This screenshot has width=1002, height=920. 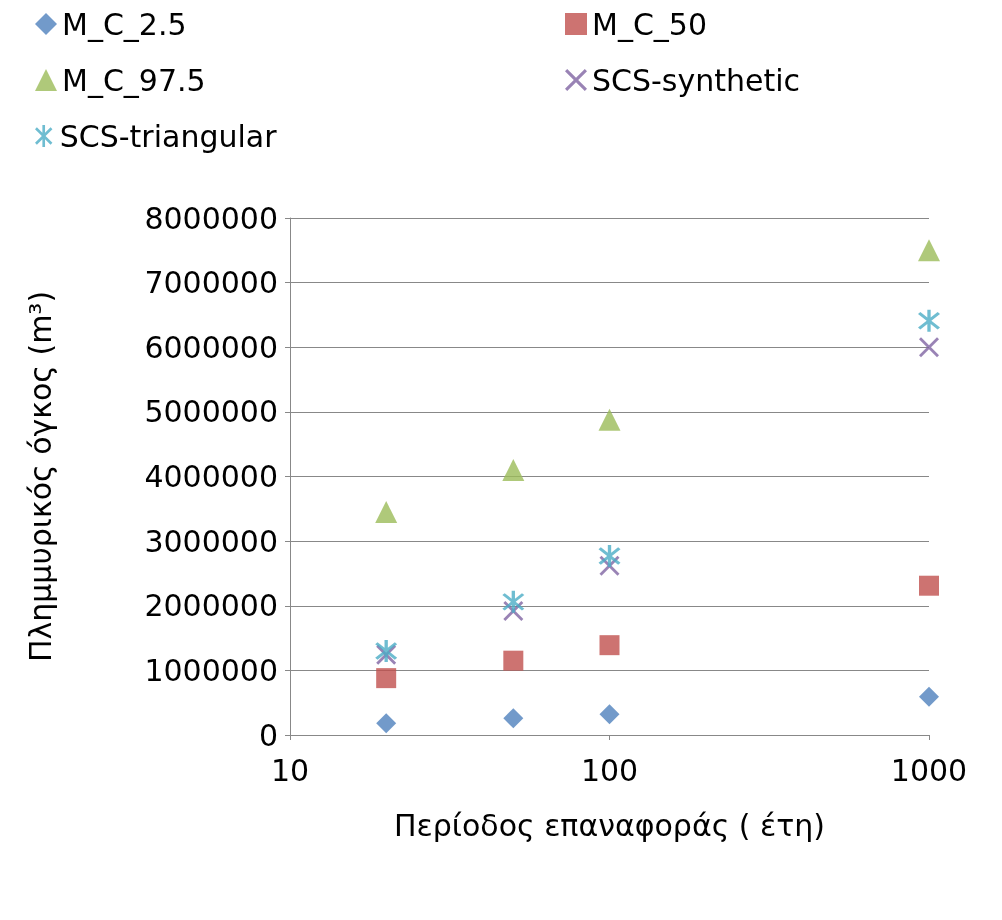 What do you see at coordinates (211, 670) in the screenshot?
I see `y-tick-label: 1000000` at bounding box center [211, 670].